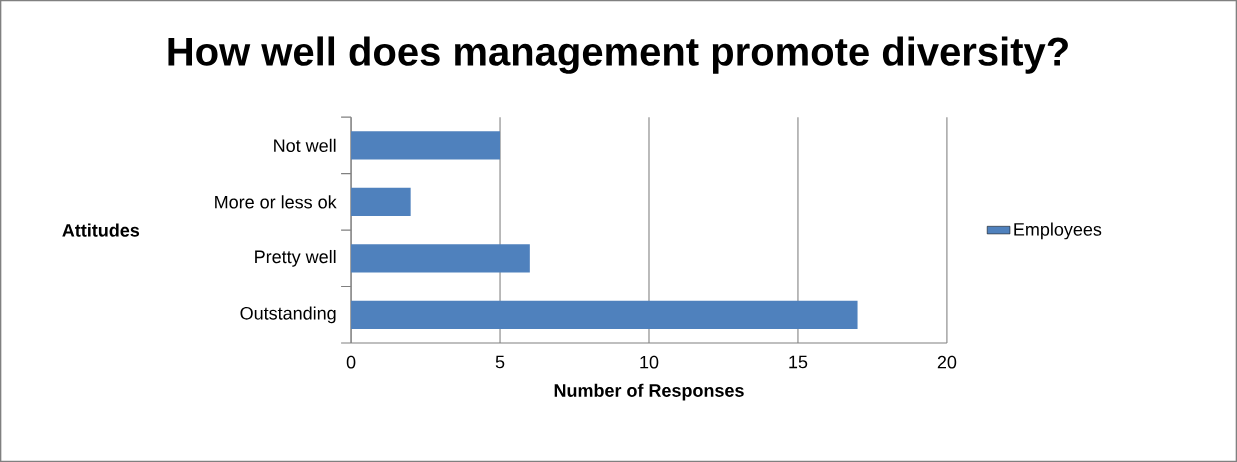 Image resolution: width=1237 pixels, height=462 pixels. Describe the element at coordinates (276, 202) in the screenshot. I see `y-tick-label: More or less ok` at that location.